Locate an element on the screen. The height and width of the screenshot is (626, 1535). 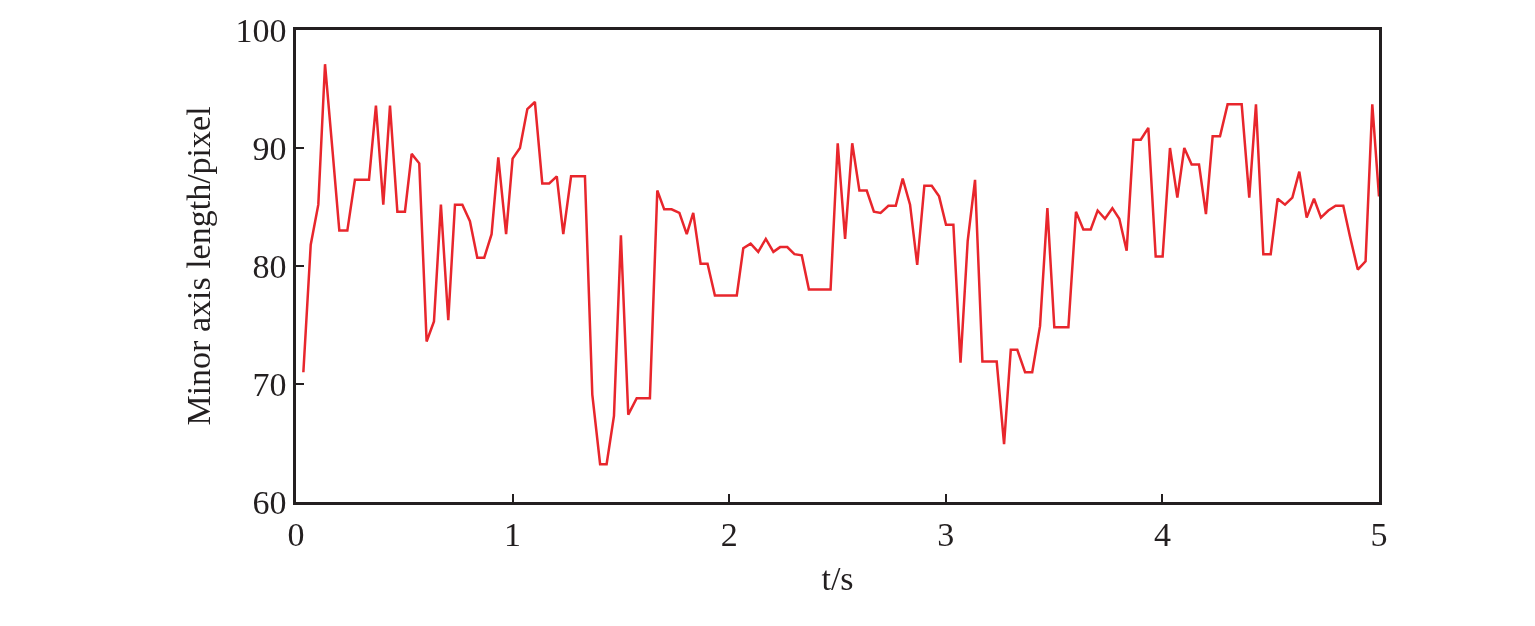
y-tick-label: 60 is located at coordinates (269, 502).